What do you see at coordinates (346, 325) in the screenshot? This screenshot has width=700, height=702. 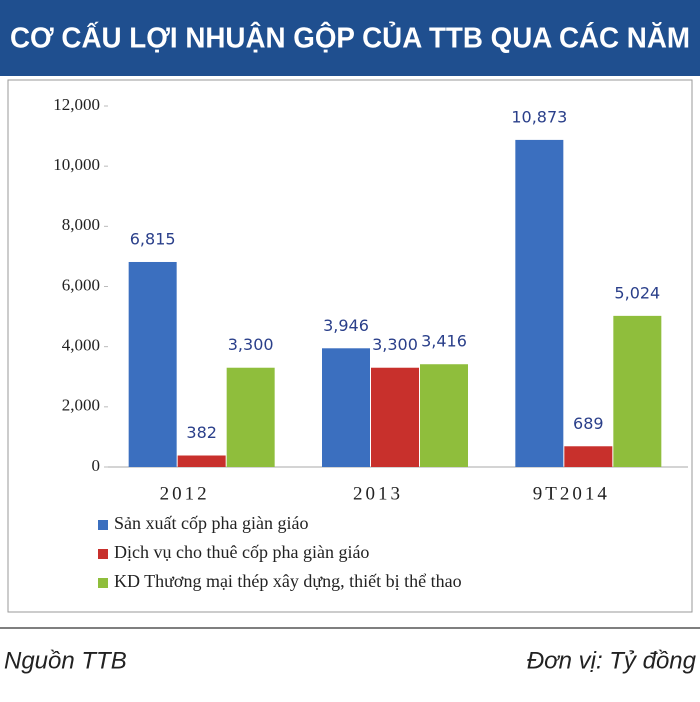 I see `value-label: 3,946` at bounding box center [346, 325].